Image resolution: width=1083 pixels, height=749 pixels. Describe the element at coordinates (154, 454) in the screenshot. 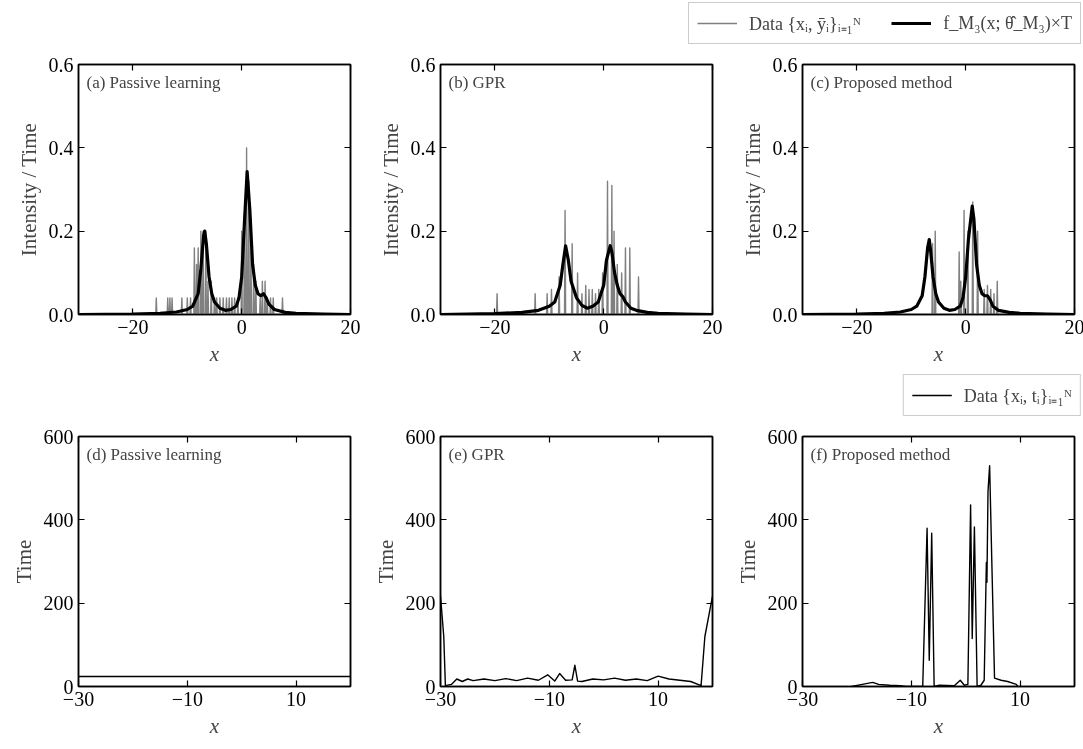

I see `text: (d) Passive learning` at that location.